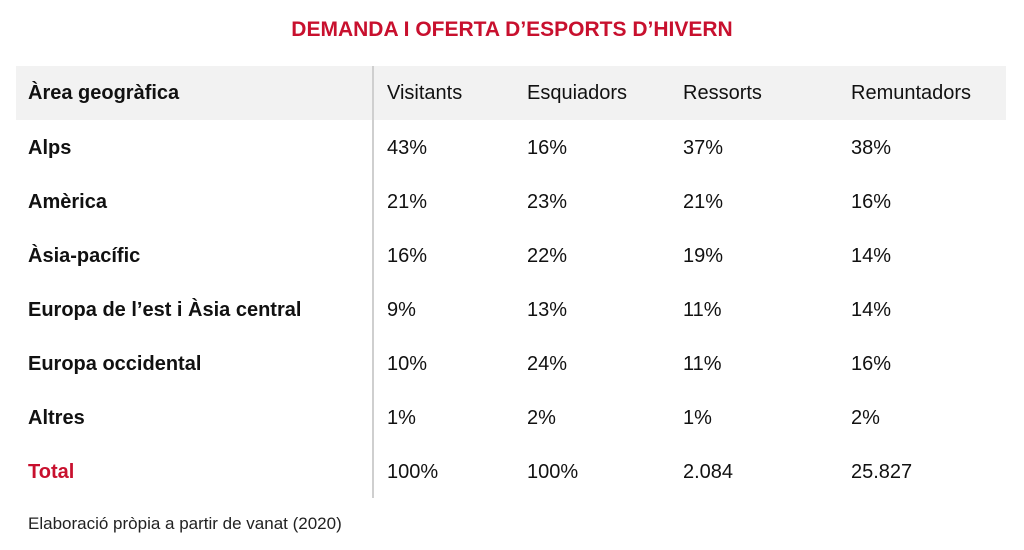 This screenshot has width=1024, height=550. Describe the element at coordinates (407, 364) in the screenshot. I see `table-cell: 10%` at that location.